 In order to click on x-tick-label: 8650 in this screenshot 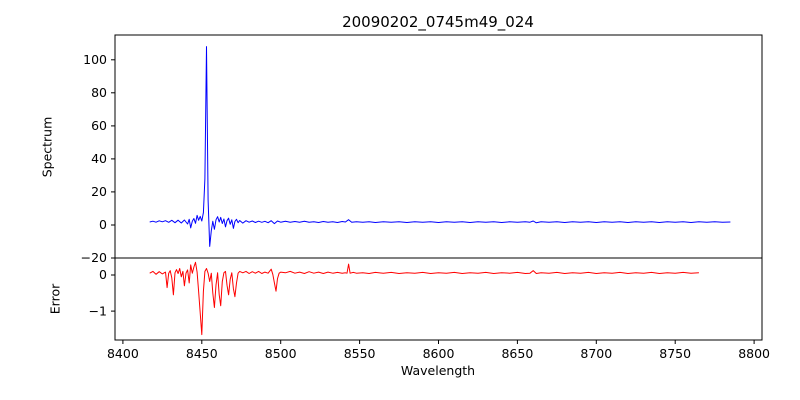, I will do `click(517, 353)`.